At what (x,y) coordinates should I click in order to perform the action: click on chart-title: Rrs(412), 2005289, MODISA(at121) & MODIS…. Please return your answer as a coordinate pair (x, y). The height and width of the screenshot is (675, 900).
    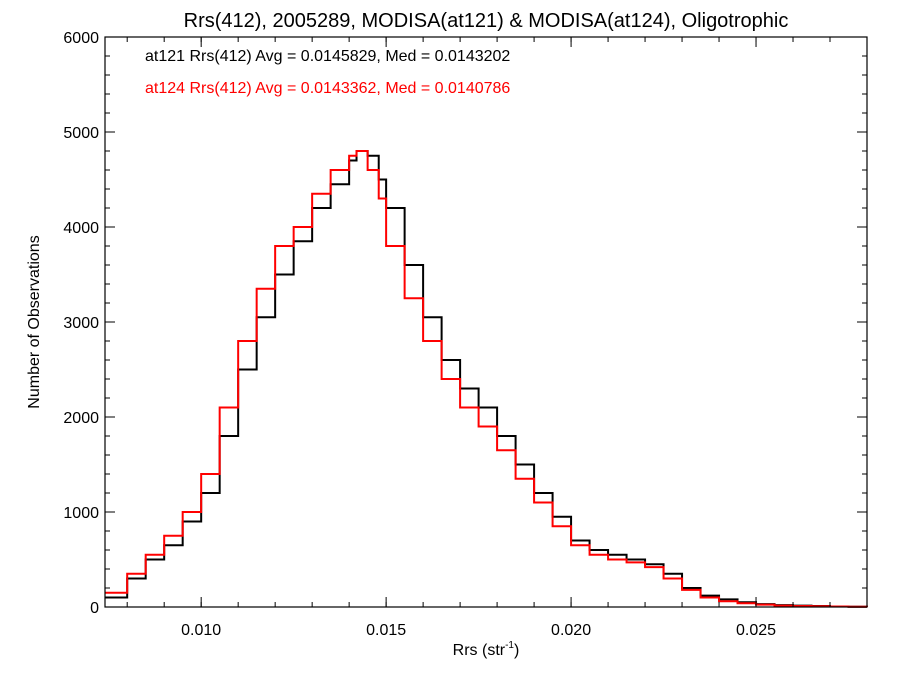
    Looking at the image, I should click on (486, 21).